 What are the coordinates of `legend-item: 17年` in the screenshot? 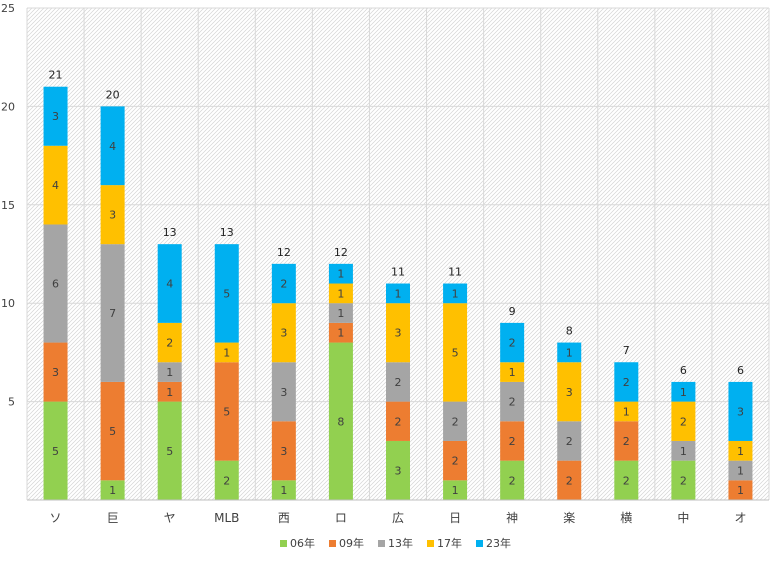 It's located at (444, 543).